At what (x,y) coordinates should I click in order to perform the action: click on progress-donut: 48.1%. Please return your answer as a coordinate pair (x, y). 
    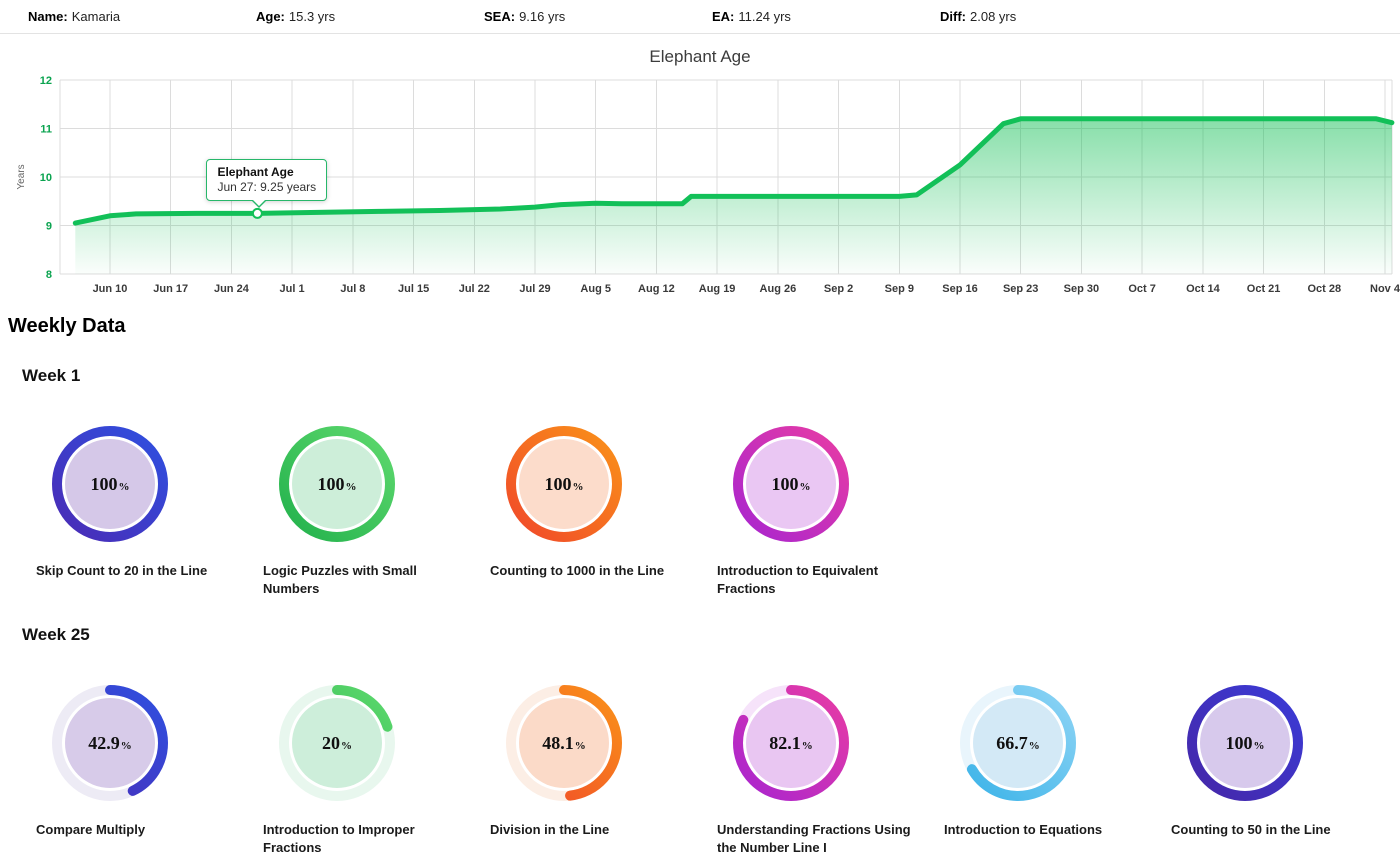
    Looking at the image, I should click on (564, 743).